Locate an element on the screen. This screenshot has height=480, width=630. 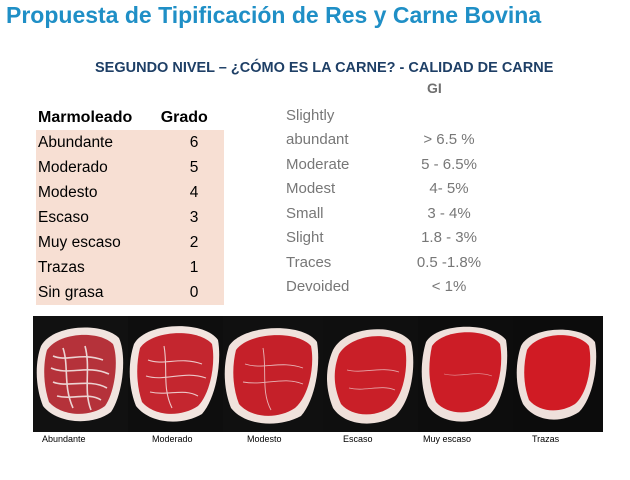
gi-percentage: < 1% is located at coordinates (449, 286).